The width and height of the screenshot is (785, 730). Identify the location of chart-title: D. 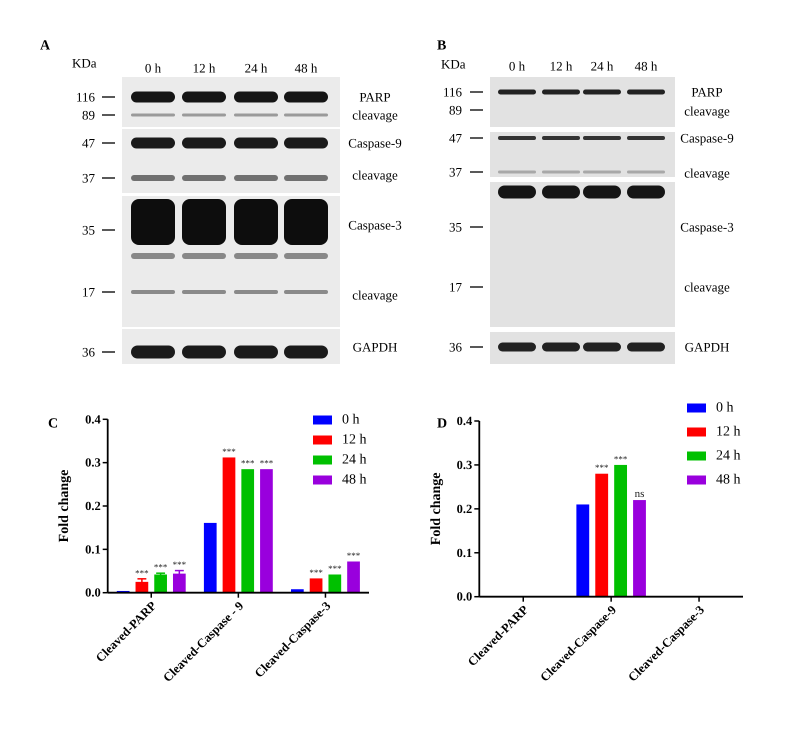
(442, 424).